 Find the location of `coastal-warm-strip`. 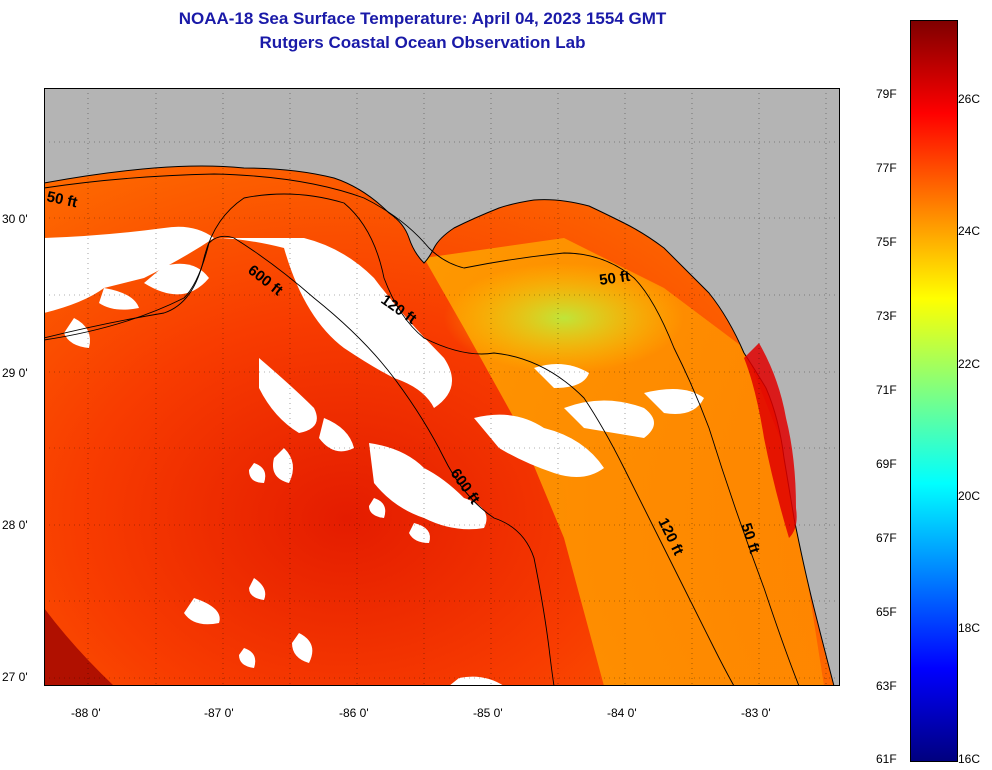

coastal-warm-strip is located at coordinates (770, 440).